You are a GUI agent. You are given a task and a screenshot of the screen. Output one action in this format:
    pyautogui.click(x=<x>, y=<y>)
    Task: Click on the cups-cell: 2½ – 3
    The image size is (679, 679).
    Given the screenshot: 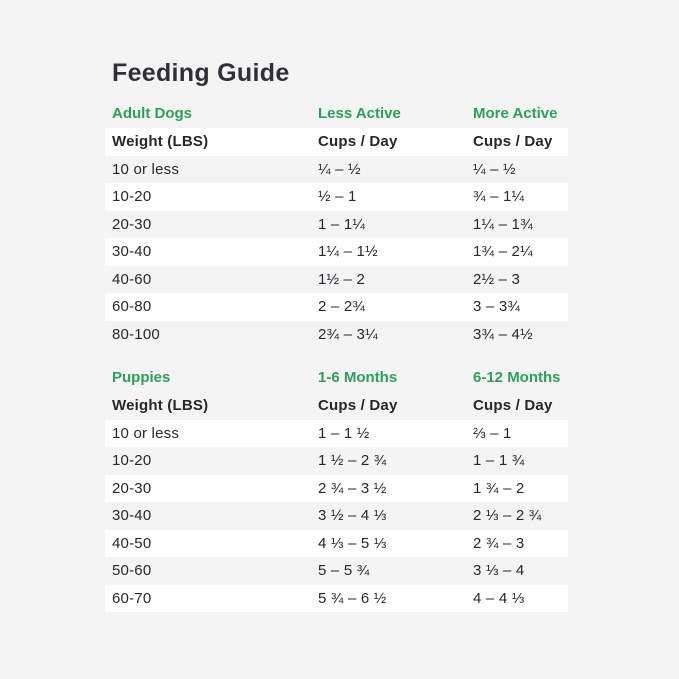 What is the action you would take?
    pyautogui.click(x=497, y=279)
    